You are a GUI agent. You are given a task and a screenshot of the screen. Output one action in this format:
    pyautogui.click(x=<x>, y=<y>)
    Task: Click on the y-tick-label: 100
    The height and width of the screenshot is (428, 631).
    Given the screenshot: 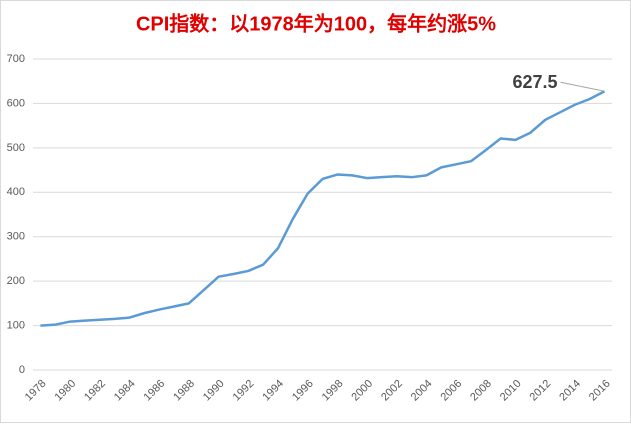 What is the action you would take?
    pyautogui.click(x=16, y=325)
    